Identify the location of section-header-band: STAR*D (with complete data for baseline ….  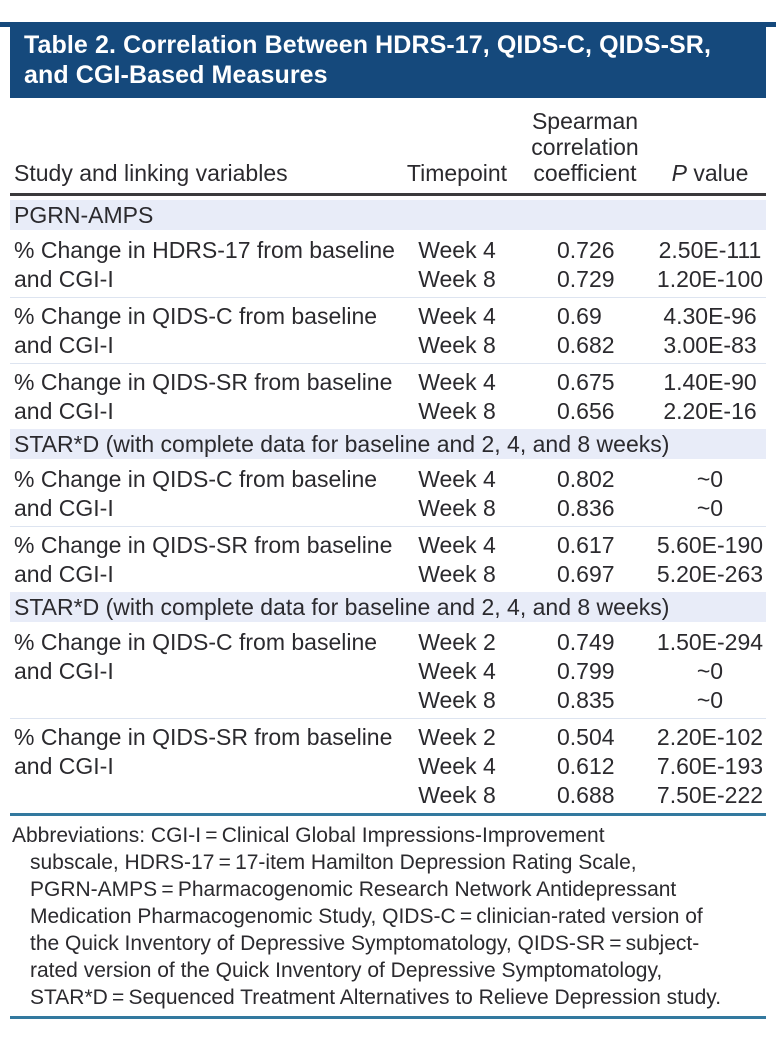
(388, 607).